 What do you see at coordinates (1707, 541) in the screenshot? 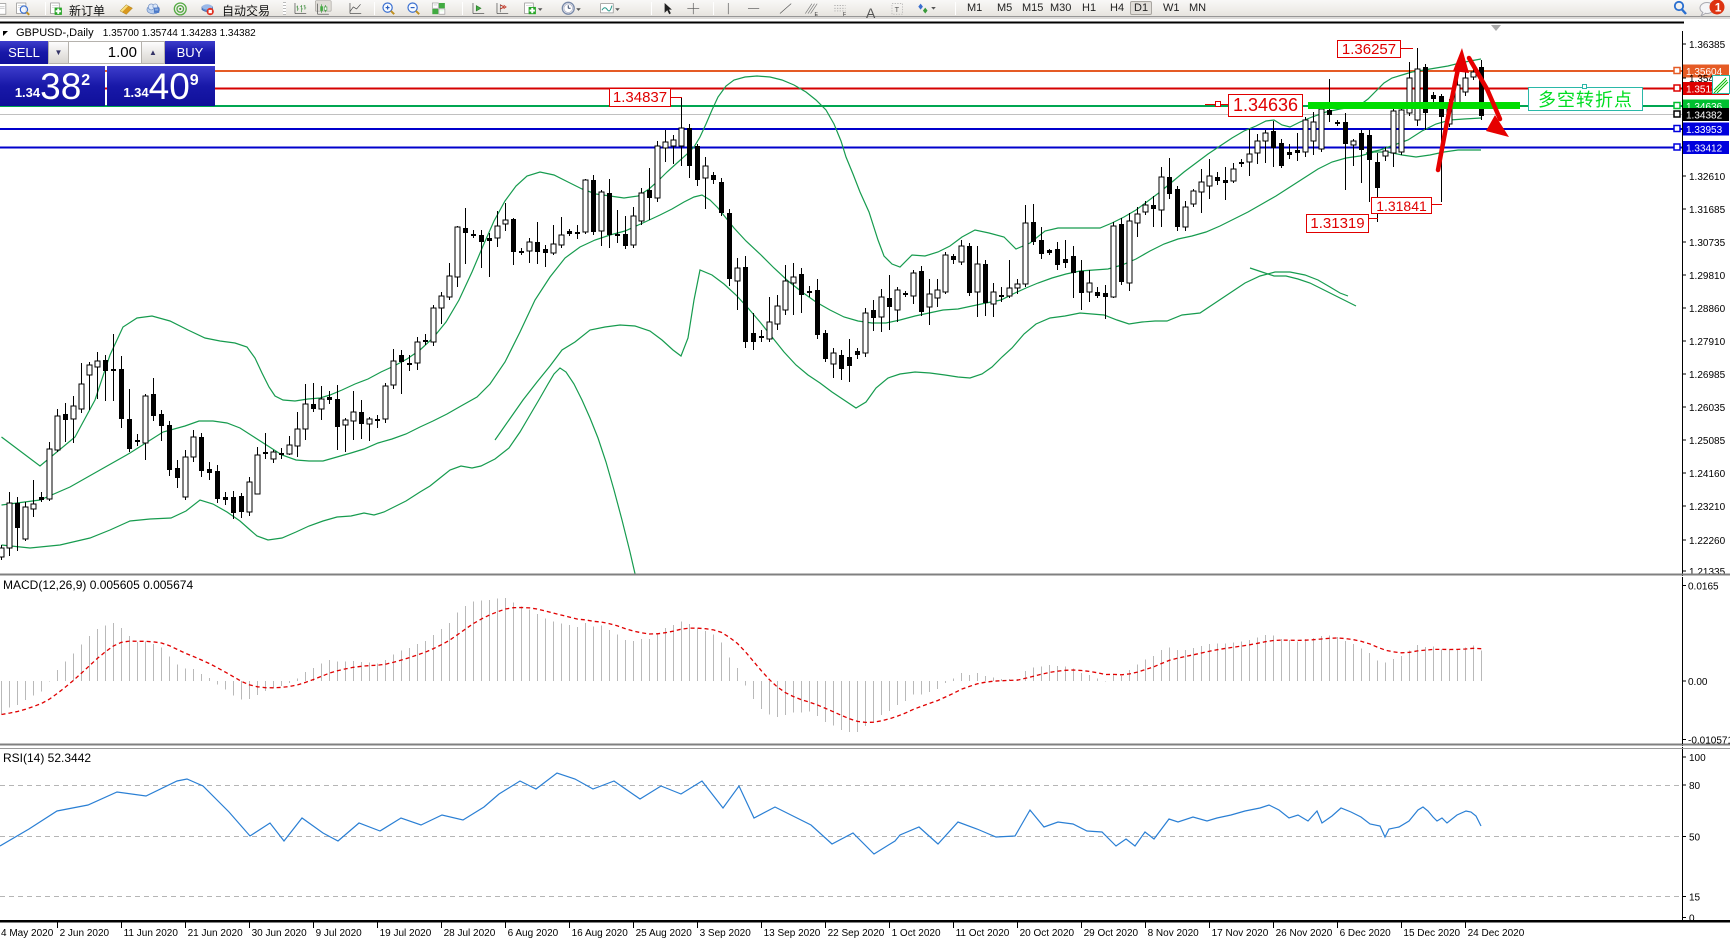
I see `svg-text: 1.22260` at bounding box center [1707, 541].